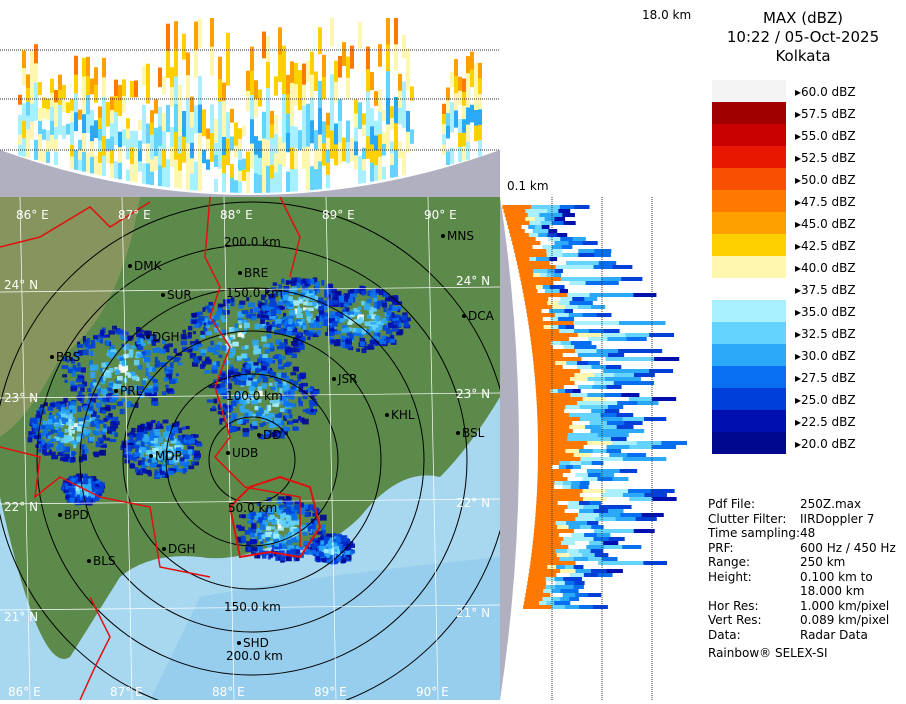 This screenshot has height=704, width=906. What do you see at coordinates (825, 400) in the screenshot?
I see `legend-label: ▸25.0 dBZ` at bounding box center [825, 400].